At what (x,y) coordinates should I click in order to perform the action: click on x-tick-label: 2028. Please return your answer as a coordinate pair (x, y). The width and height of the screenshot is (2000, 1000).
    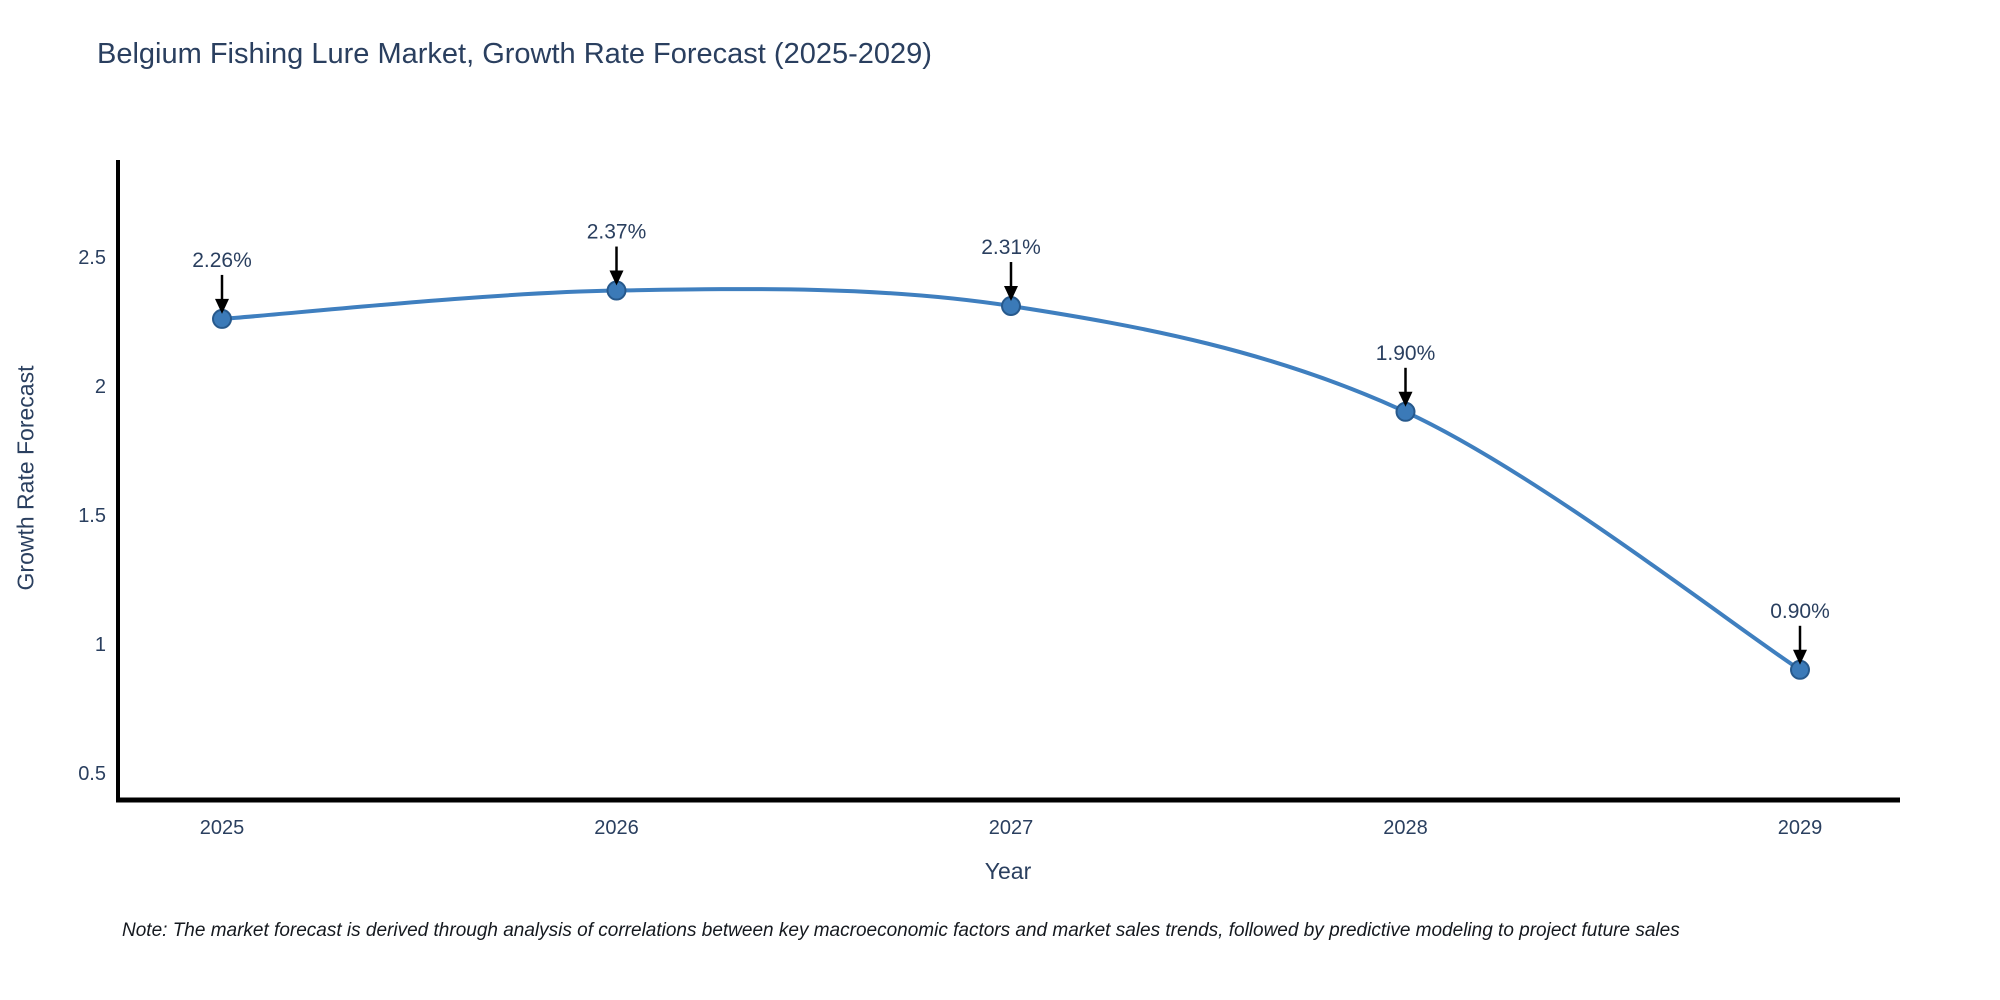
    Looking at the image, I should click on (1405, 828).